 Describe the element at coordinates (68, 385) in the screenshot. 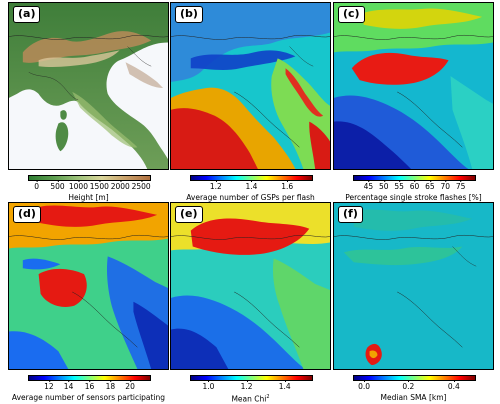

I see `colorbar-tick: 14` at that location.